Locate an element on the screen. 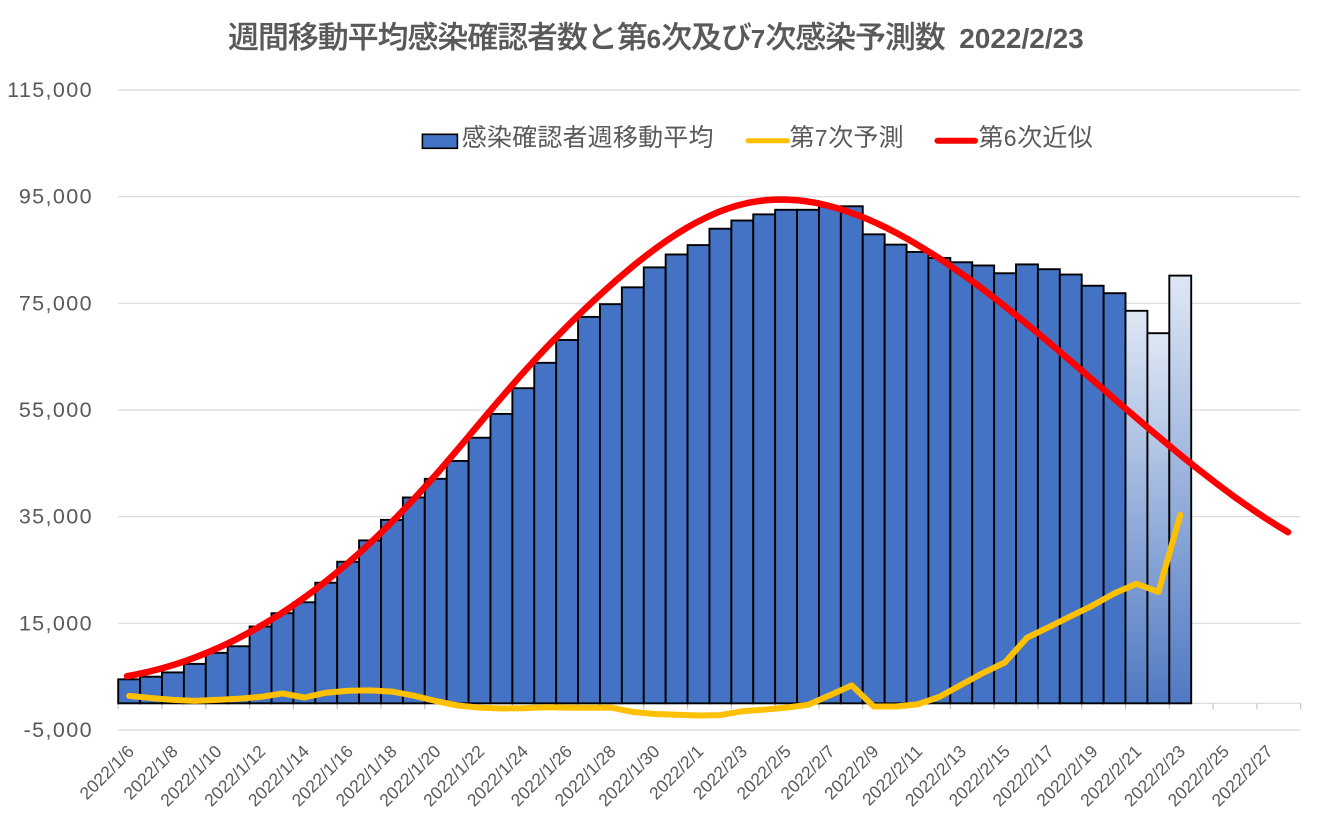 This screenshot has height=819, width=1322. svg-text: 15,000 is located at coordinates (56, 623).